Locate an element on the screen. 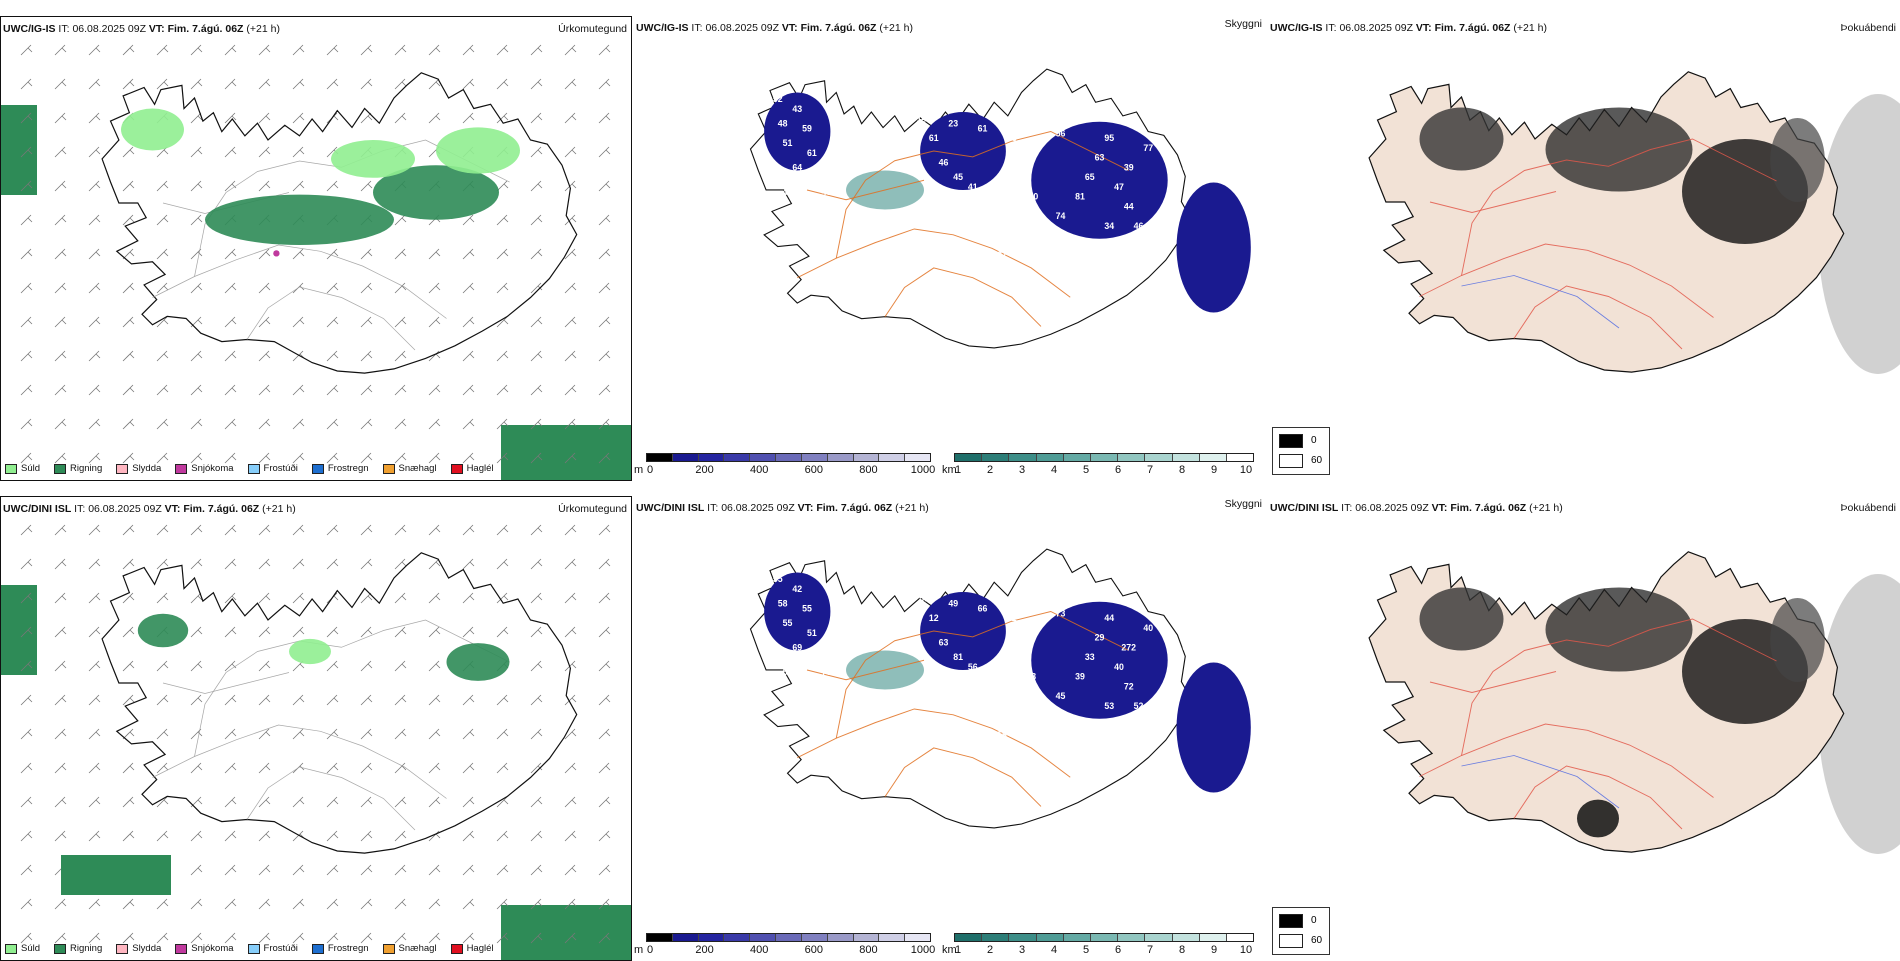 The height and width of the screenshot is (961, 1900). ceiling-label: 77 is located at coordinates (1070, 304).